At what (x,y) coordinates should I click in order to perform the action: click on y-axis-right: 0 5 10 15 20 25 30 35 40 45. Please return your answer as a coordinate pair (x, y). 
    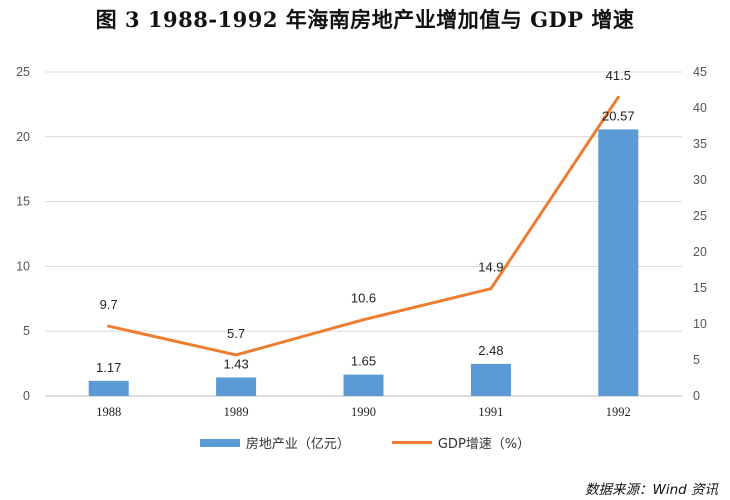
    Looking at the image, I should click on (700, 234).